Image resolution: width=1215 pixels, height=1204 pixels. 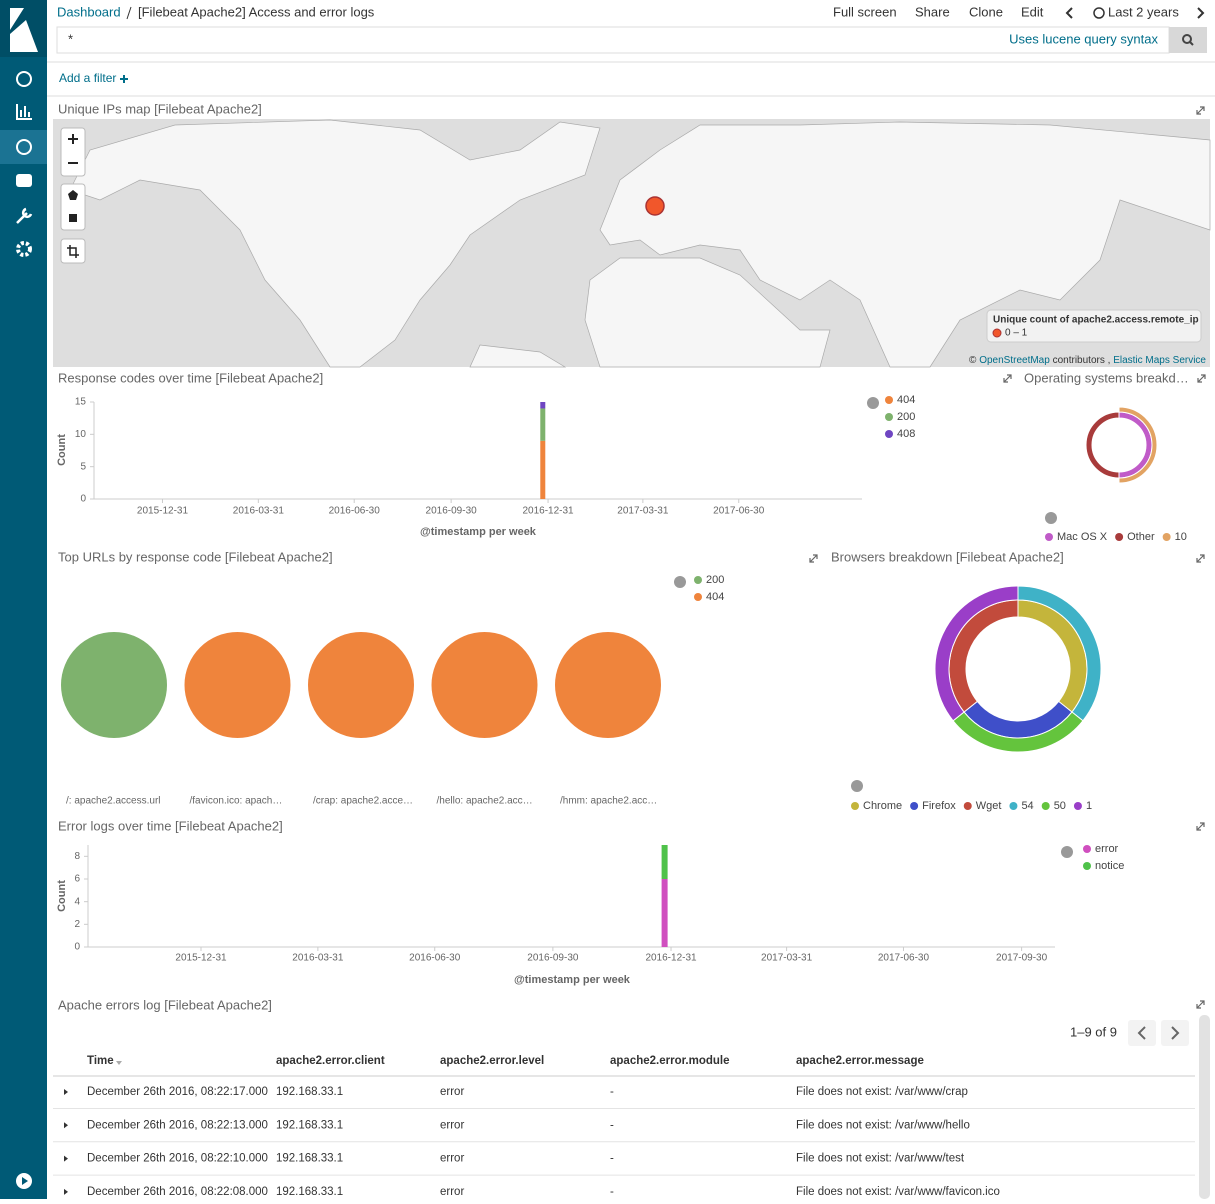 What do you see at coordinates (860, 1061) in the screenshot?
I see `column-header: apache2.error.message` at bounding box center [860, 1061].